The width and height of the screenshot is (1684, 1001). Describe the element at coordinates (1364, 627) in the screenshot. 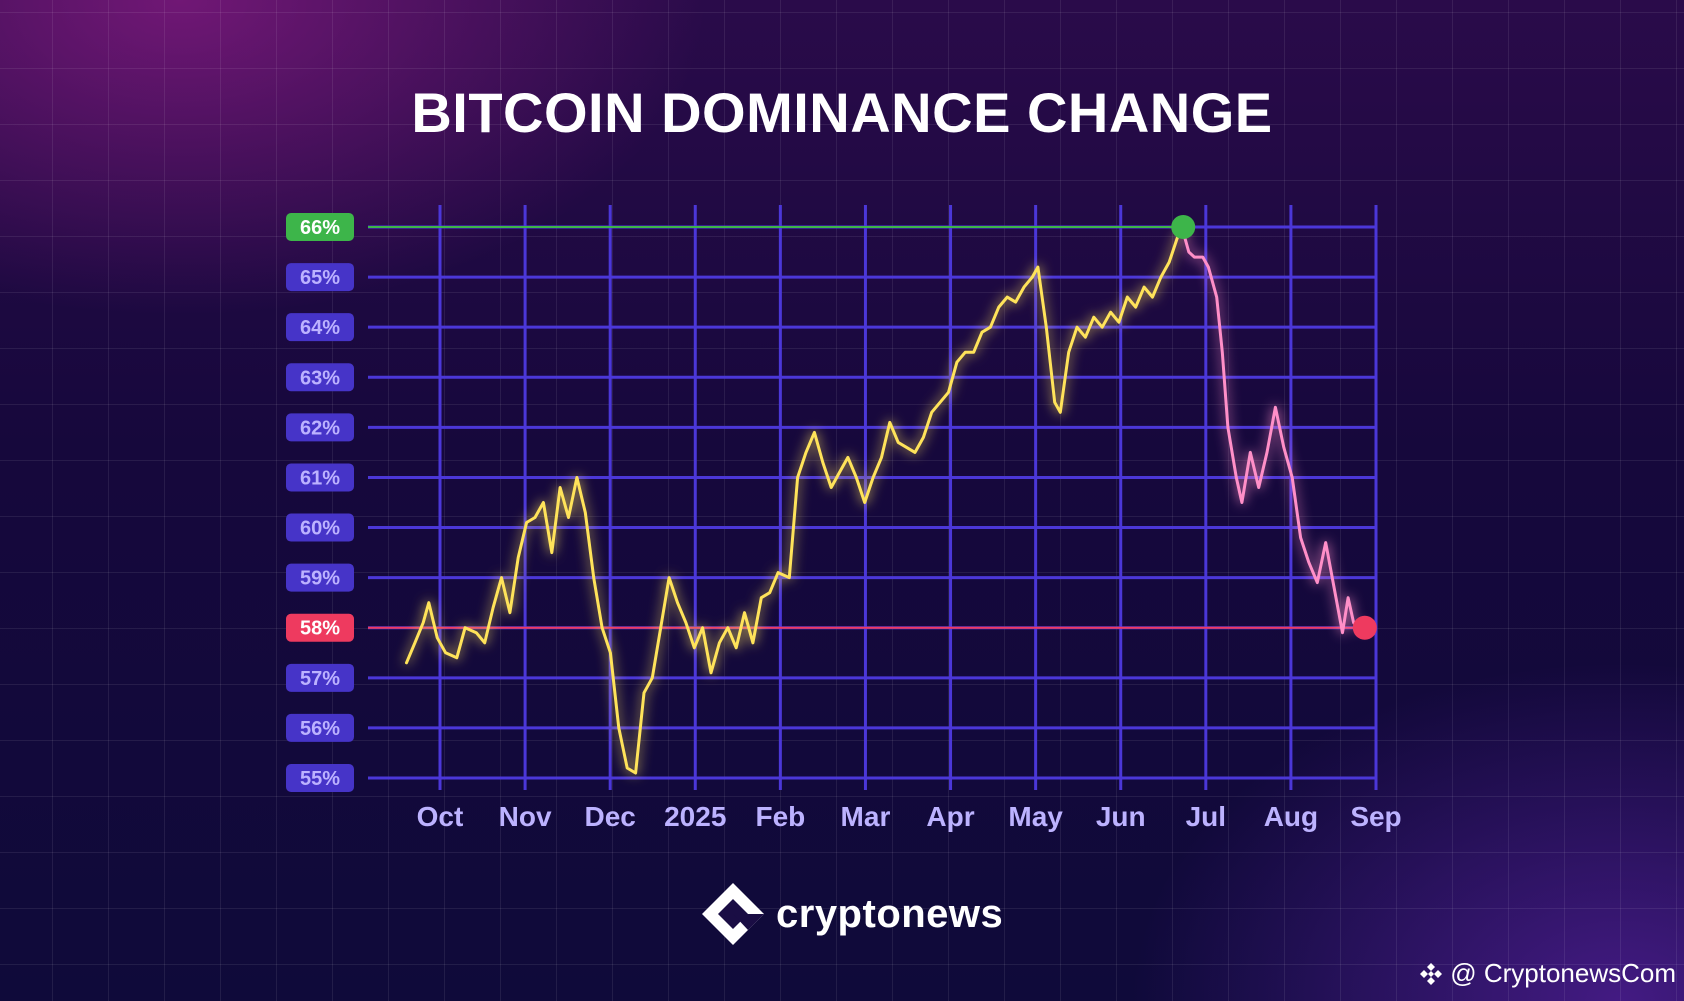

I see `low-point-marker` at that location.